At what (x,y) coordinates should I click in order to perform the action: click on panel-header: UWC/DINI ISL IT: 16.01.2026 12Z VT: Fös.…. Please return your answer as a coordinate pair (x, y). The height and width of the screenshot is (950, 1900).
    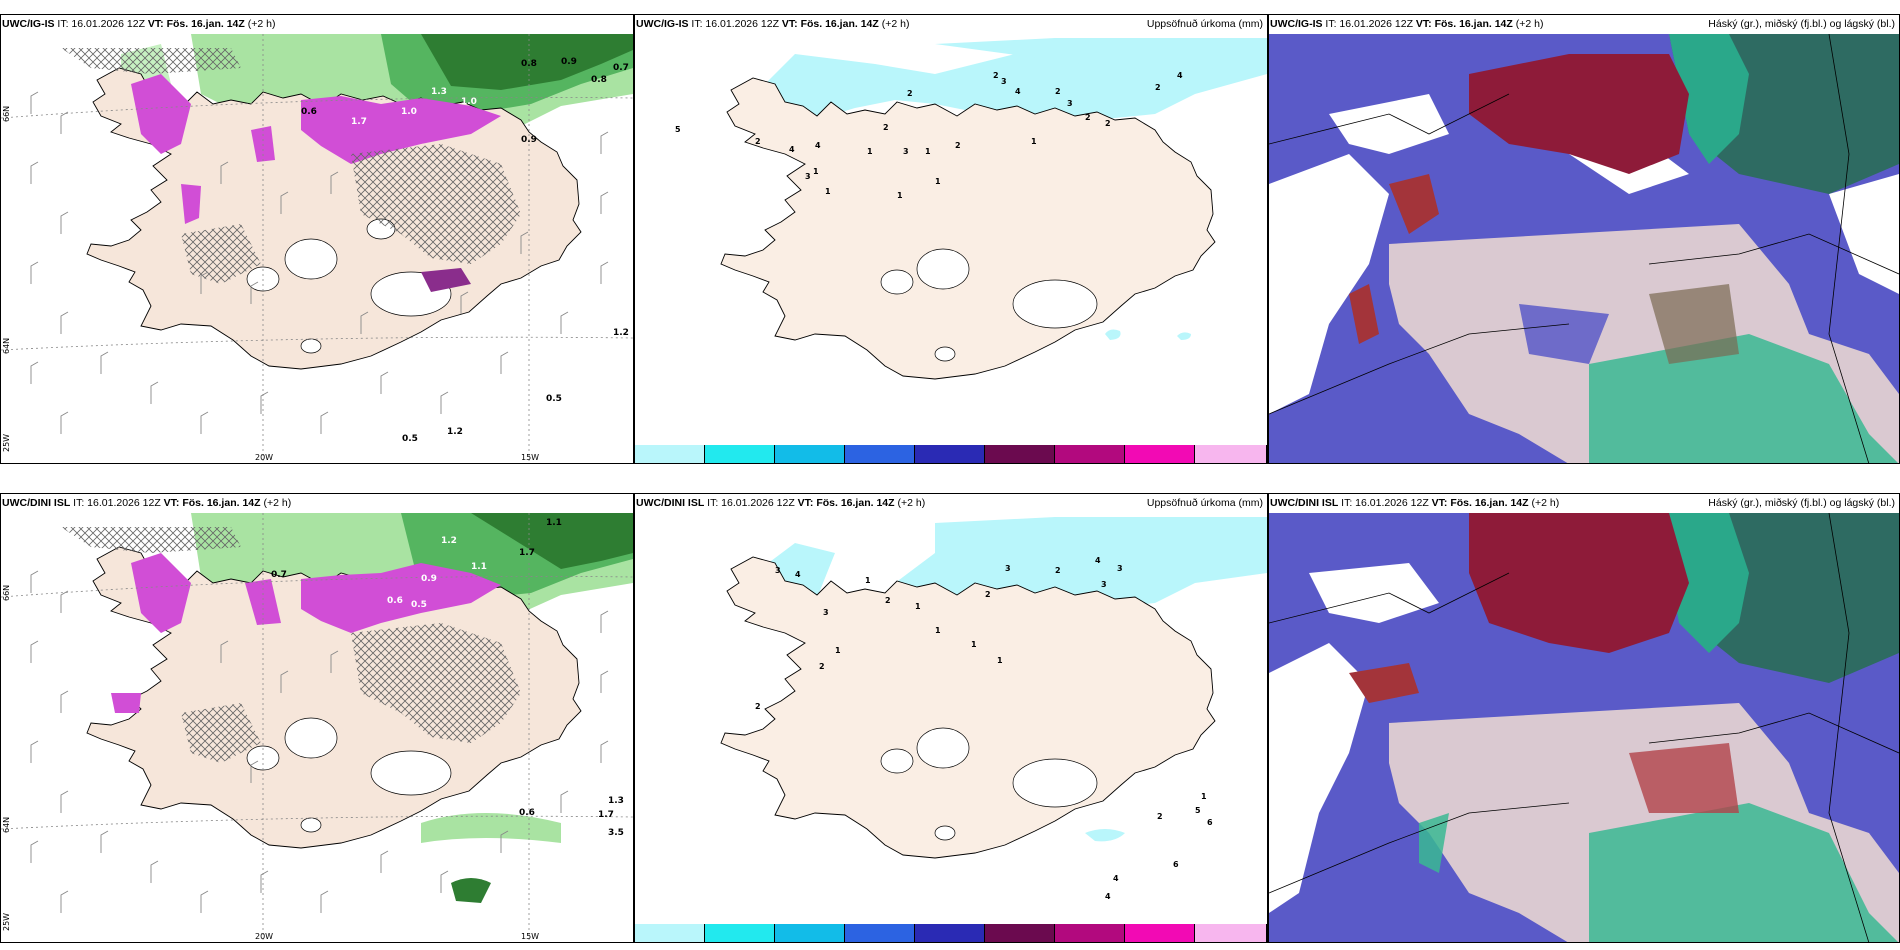
    Looking at the image, I should click on (949, 503).